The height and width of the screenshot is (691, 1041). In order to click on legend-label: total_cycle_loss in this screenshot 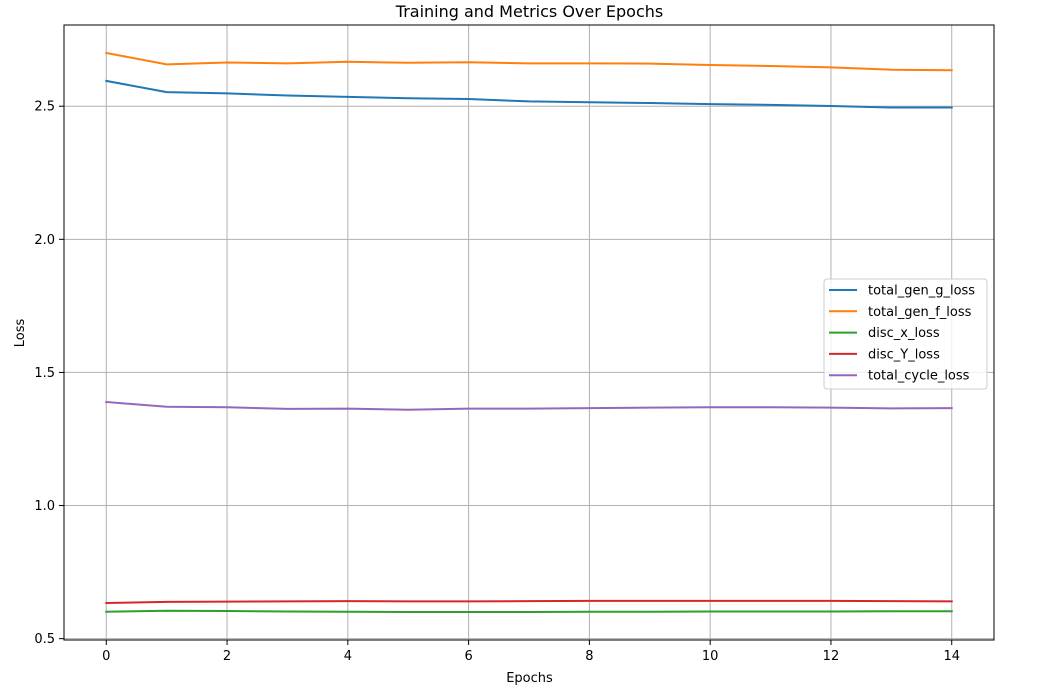, I will do `click(919, 376)`.